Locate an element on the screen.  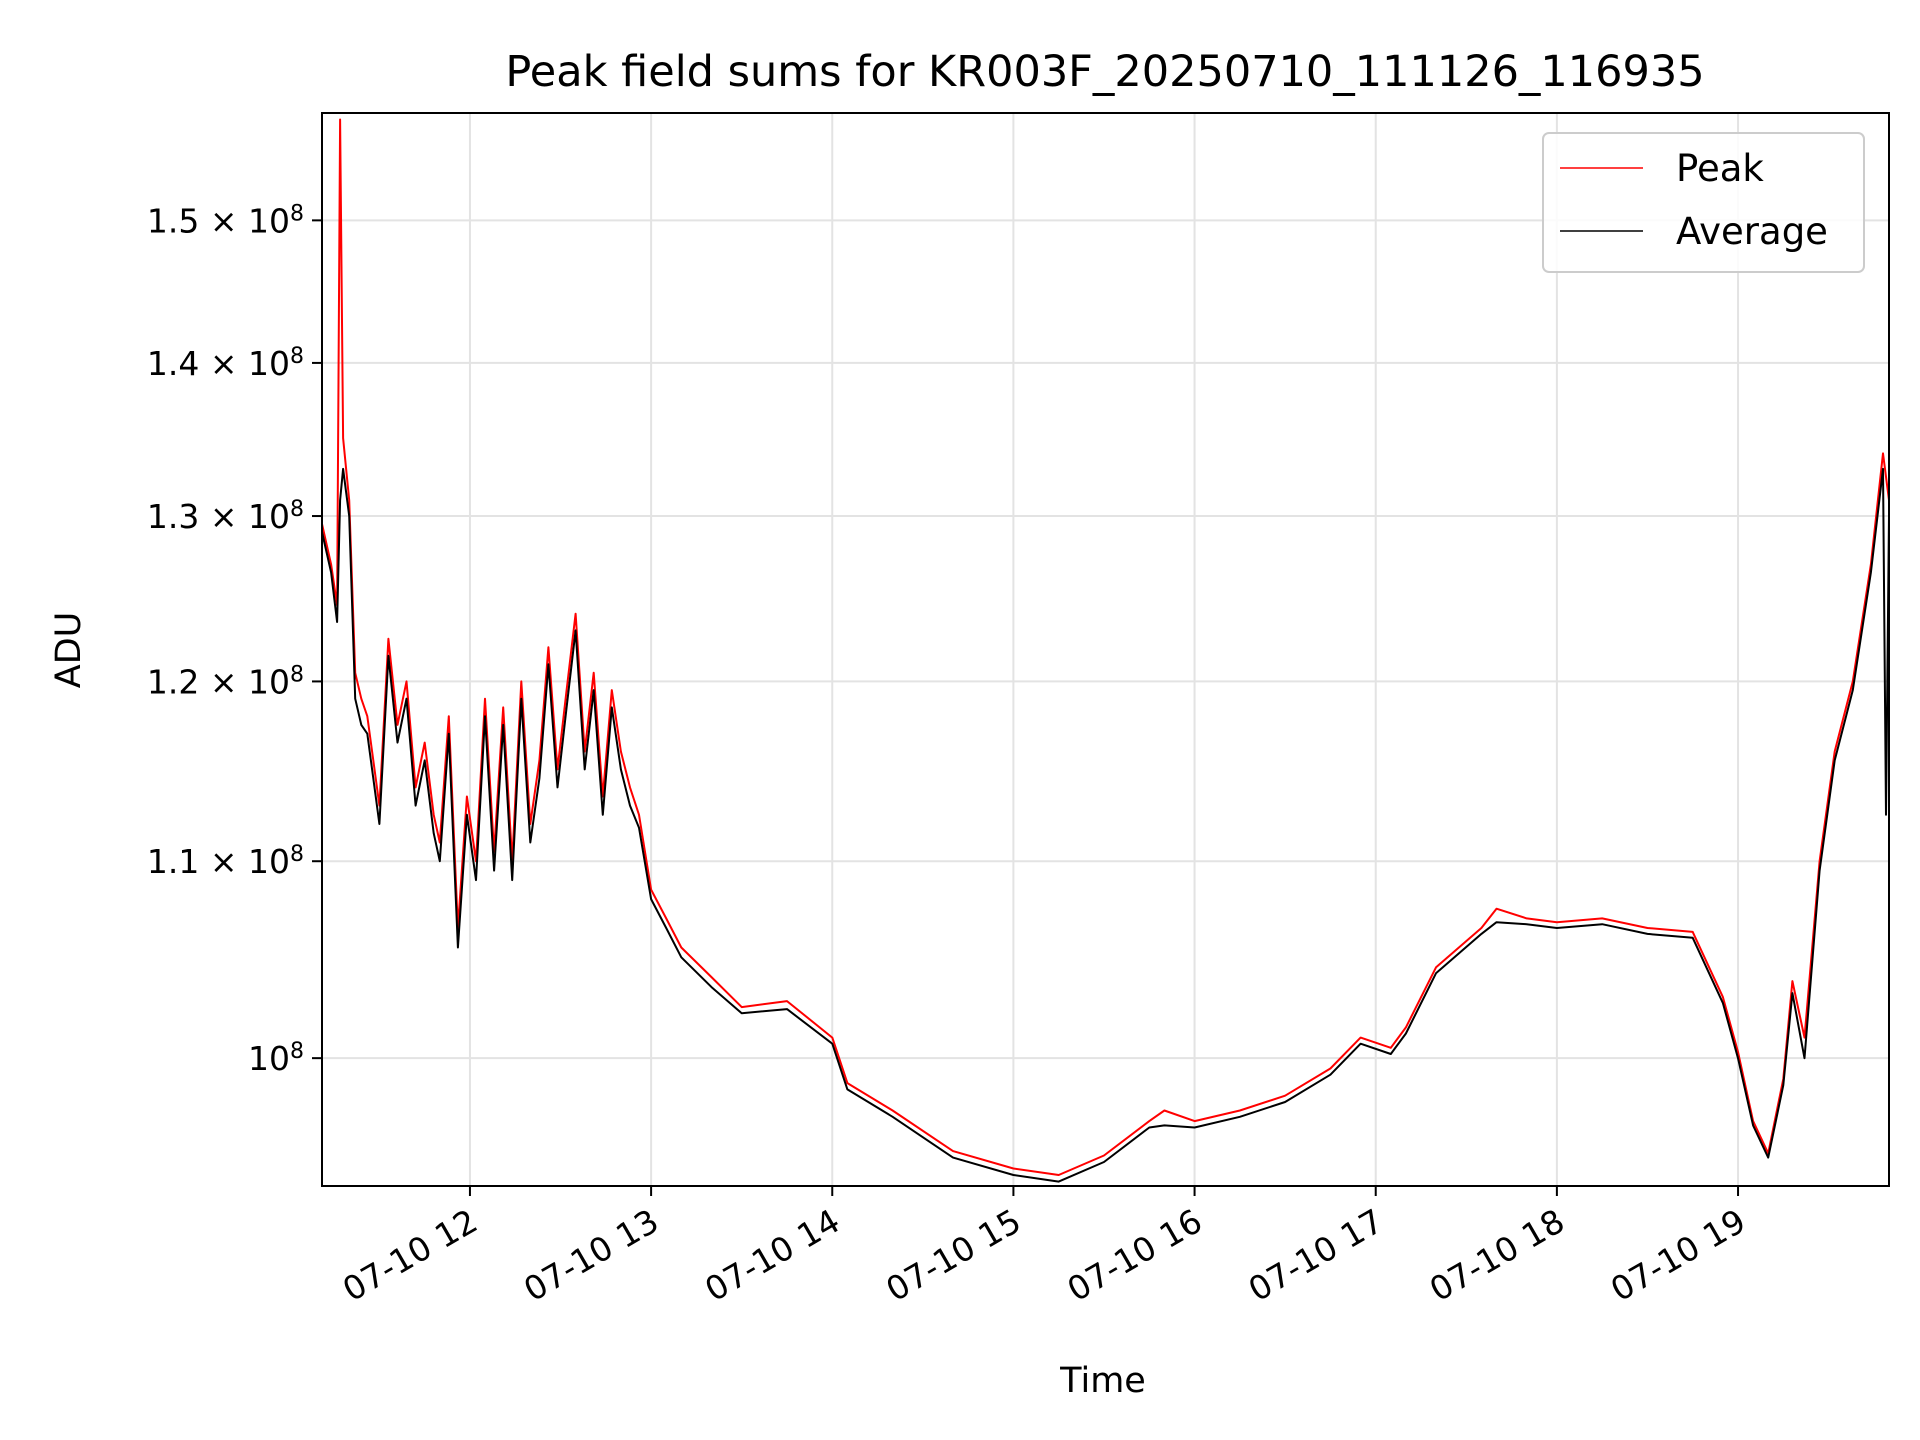
legend-label-peak: Peak is located at coordinates (1720, 168).